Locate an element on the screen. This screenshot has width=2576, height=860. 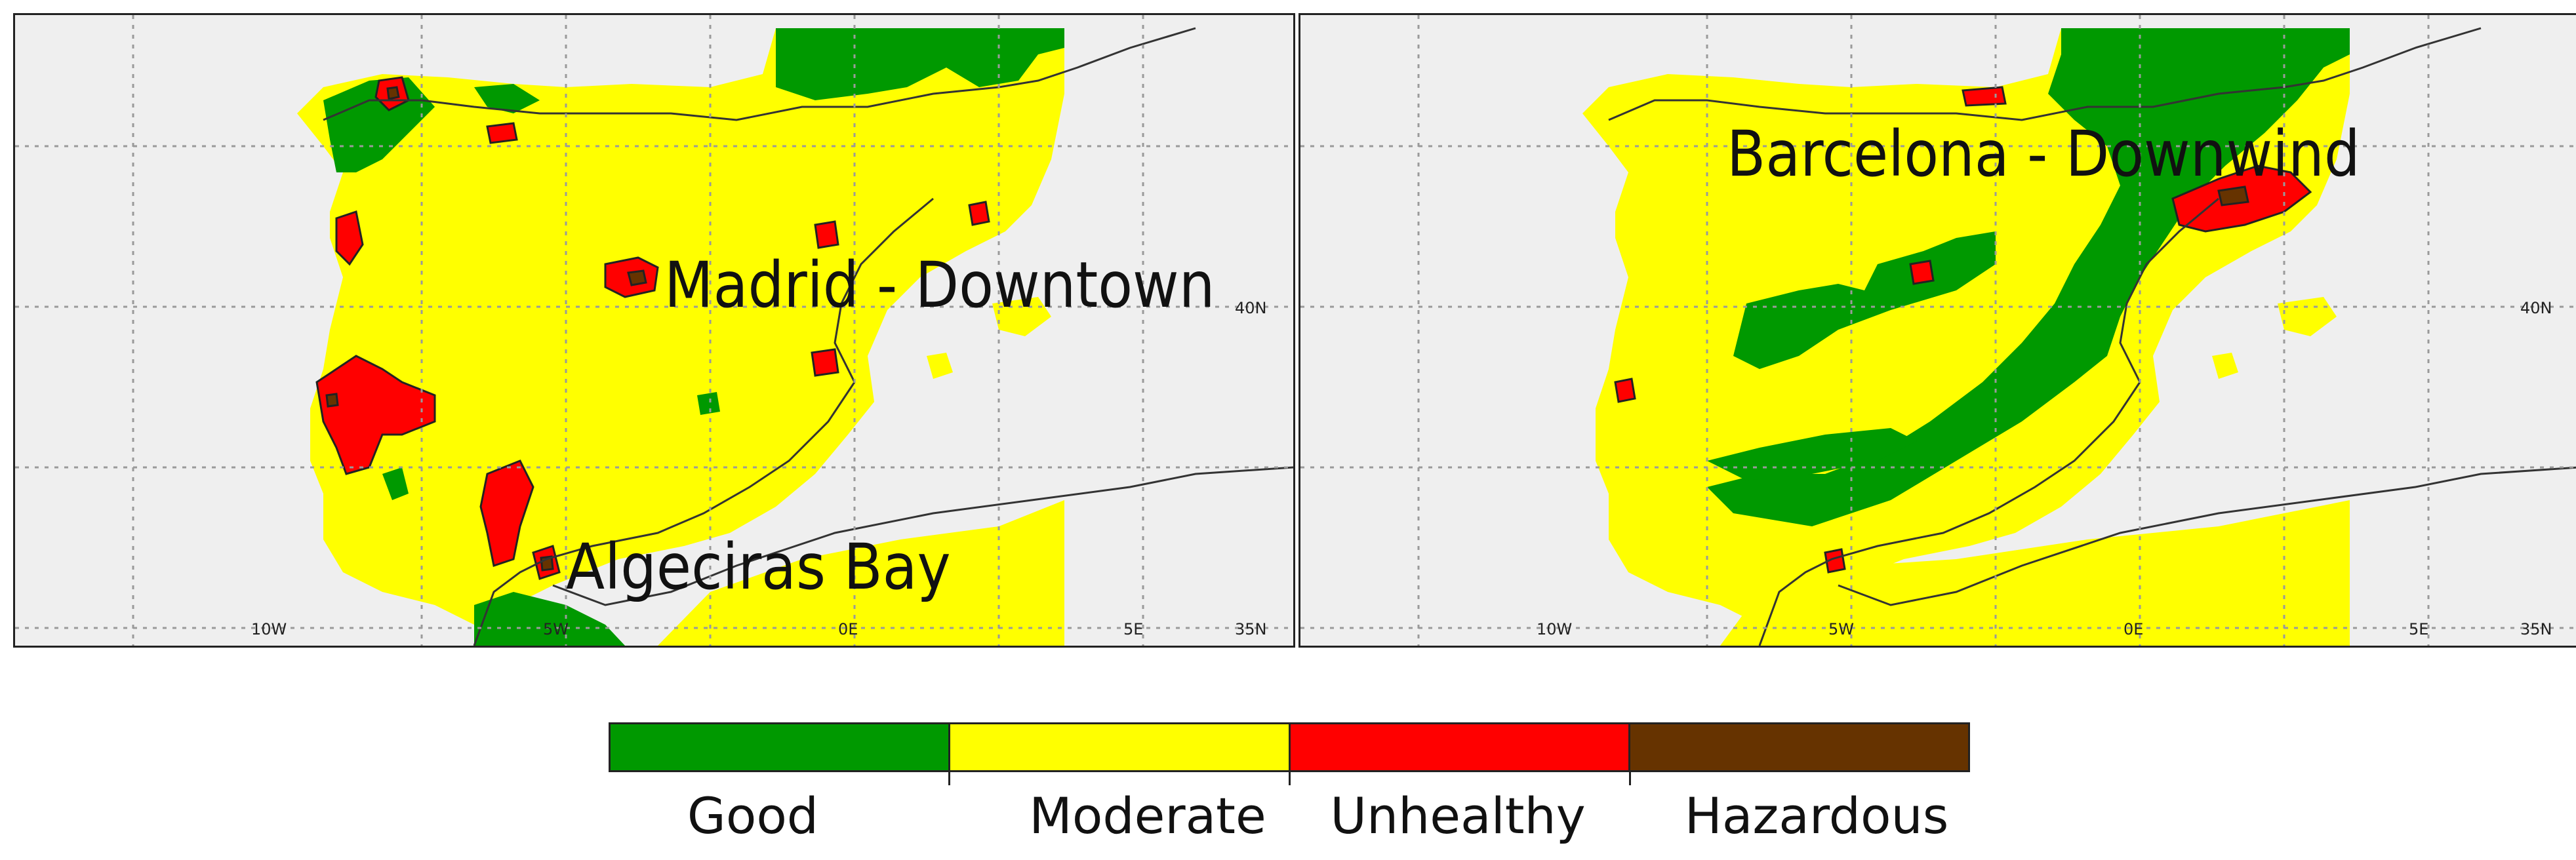
good-zone-east is located at coordinates (920, 64).